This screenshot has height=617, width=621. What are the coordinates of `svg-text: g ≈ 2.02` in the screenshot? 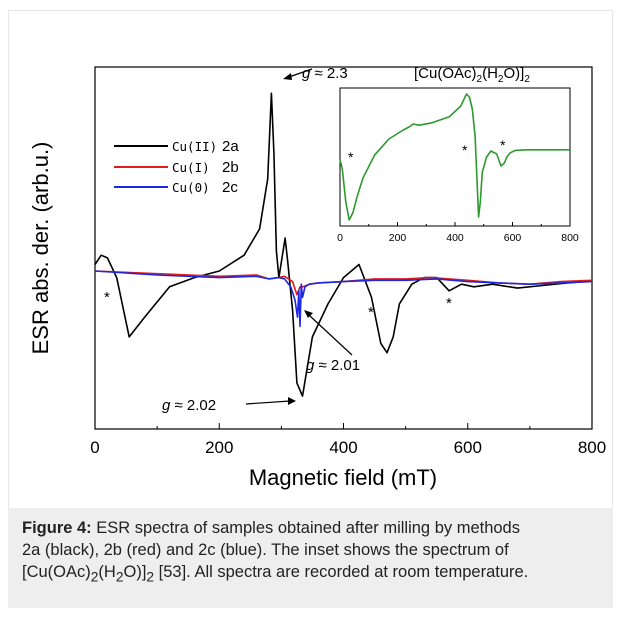 It's located at (189, 405).